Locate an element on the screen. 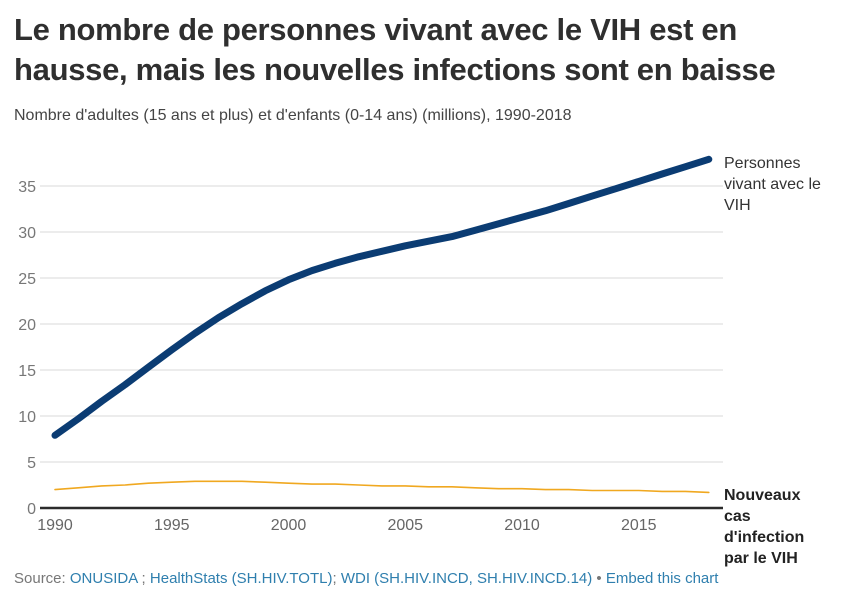  series-label-new-infections: Nouveaux cas d'infection par le VIH is located at coordinates (789, 527).